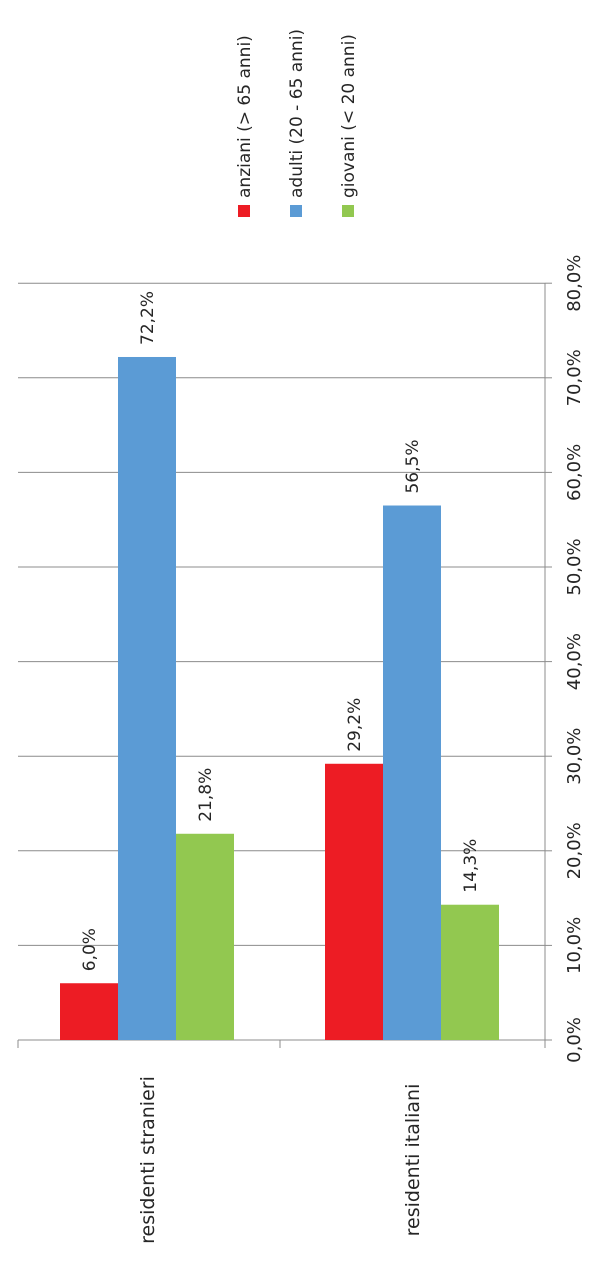 This screenshot has height=1267, width=590. I want to click on legend-label: giovani (< 20 anni), so click(349, 116).